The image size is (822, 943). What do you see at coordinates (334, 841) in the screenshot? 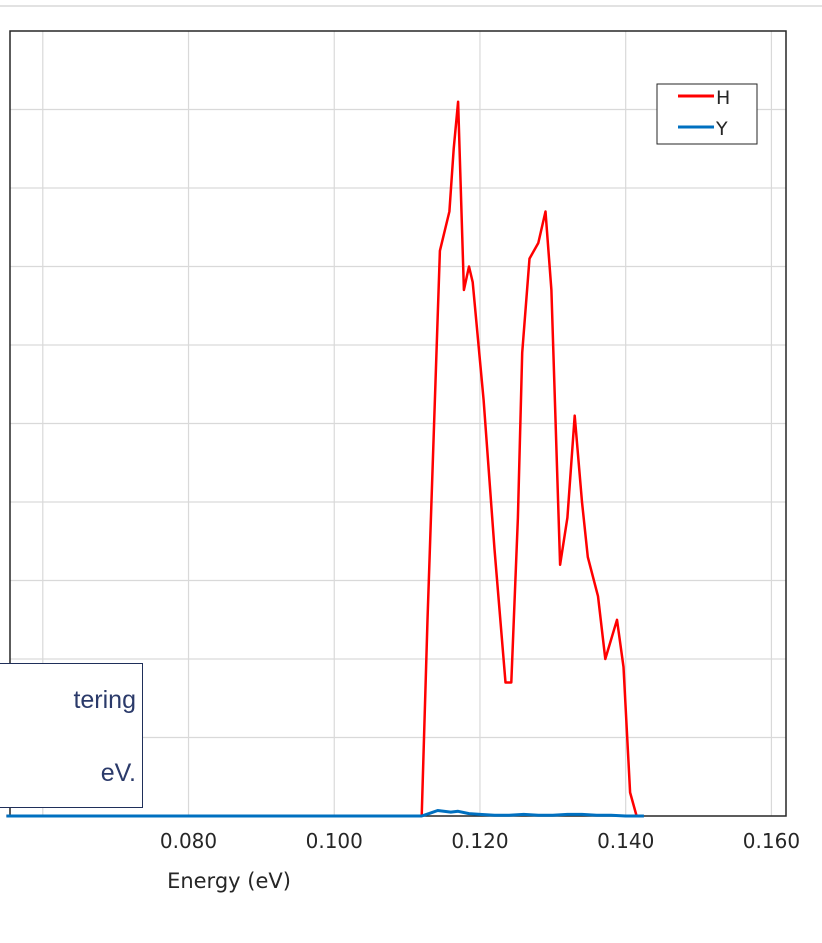
I see `x-tick-label: 0.100` at bounding box center [334, 841].